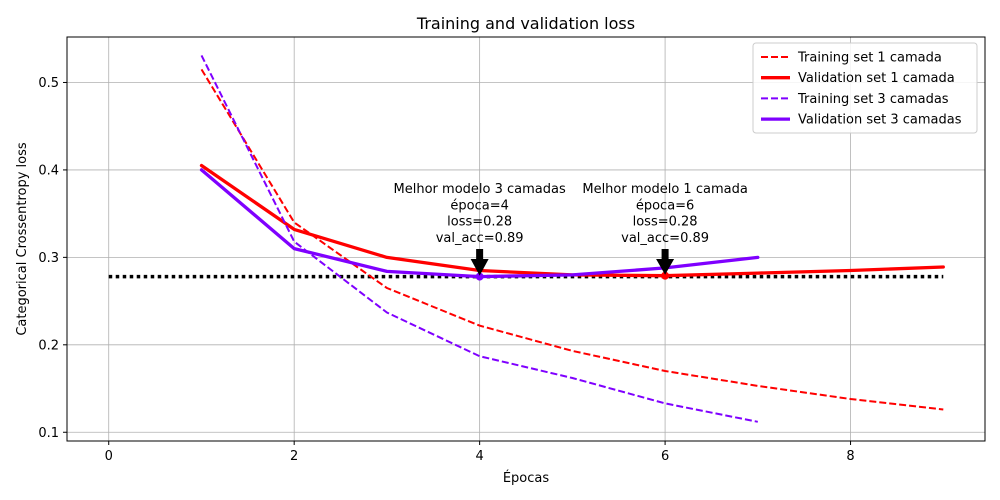  I want to click on y-tick-label: 0.2, so click(48, 345).